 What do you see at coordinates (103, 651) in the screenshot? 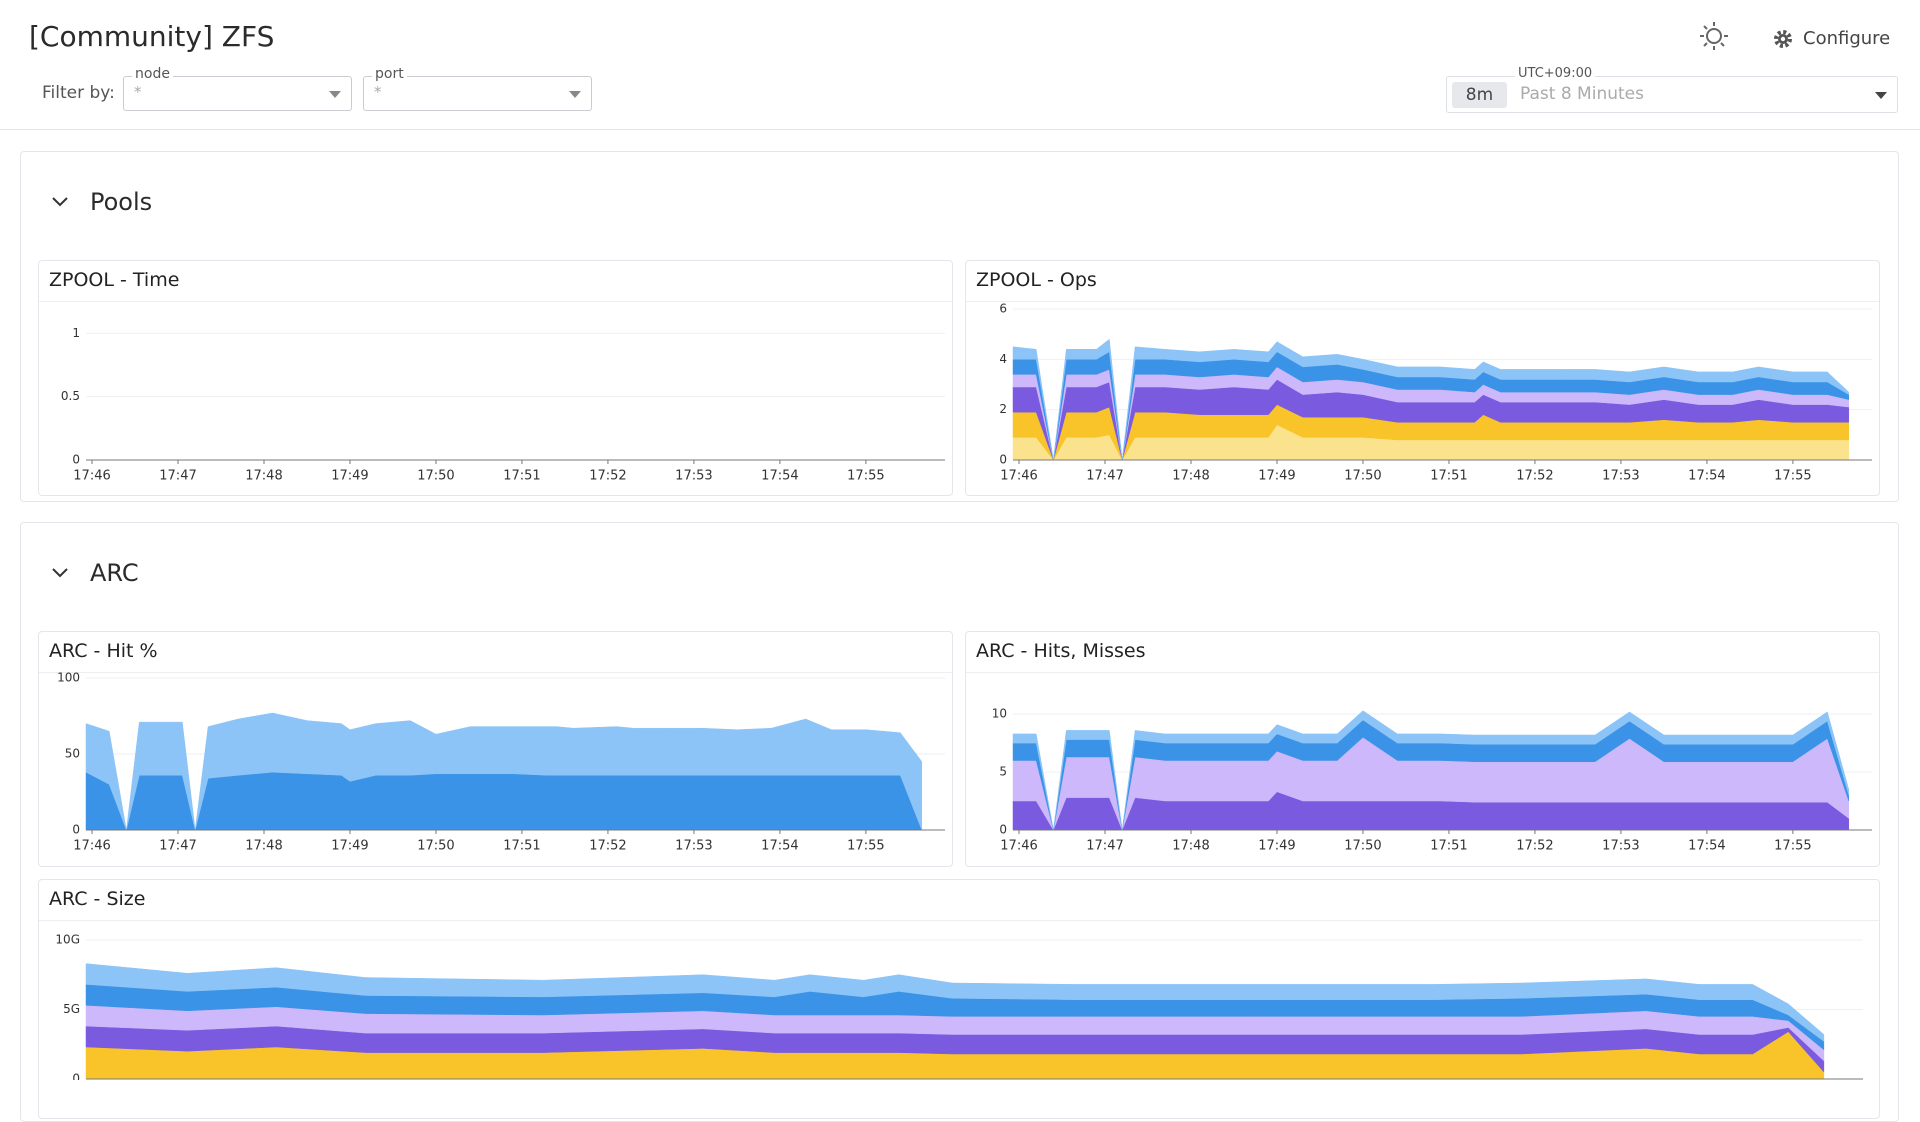
I see `widget-title: ARC - Hit %` at bounding box center [103, 651].